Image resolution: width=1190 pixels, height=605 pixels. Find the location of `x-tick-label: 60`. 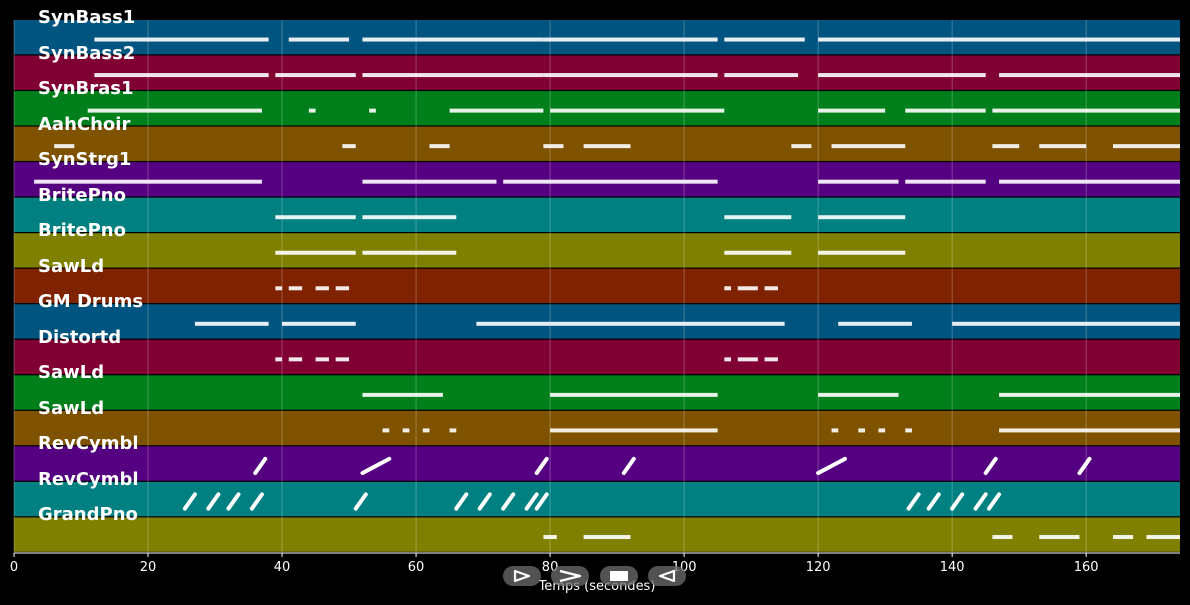

x-tick-label: 60 is located at coordinates (416, 567).